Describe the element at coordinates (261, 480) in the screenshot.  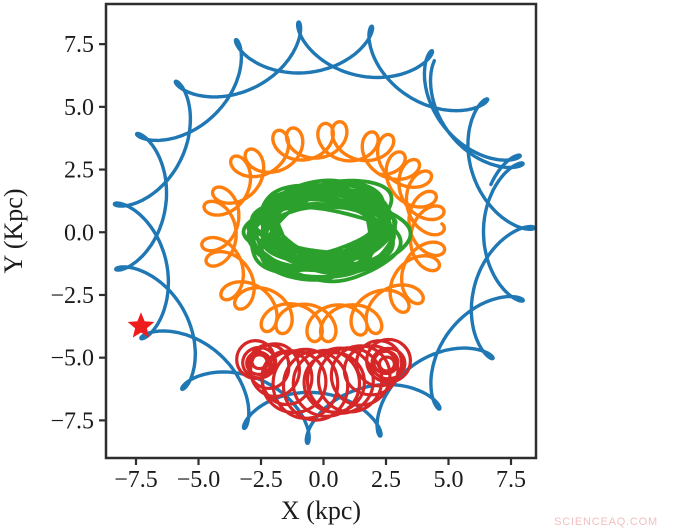
I see `x-tick-label: −2.5` at that location.